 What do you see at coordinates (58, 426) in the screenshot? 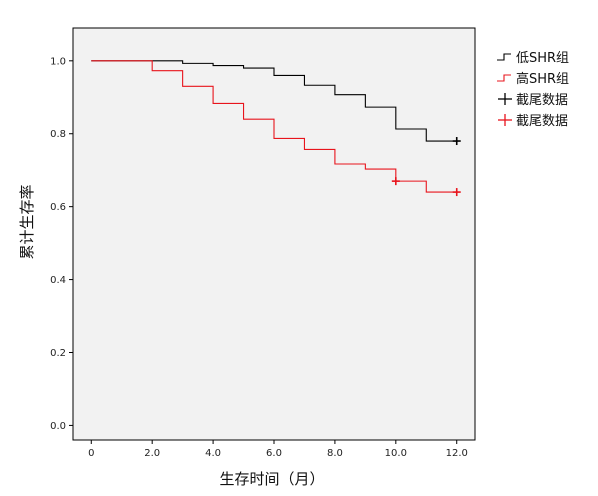
I see `y-tick-label: 0.0` at bounding box center [58, 426].